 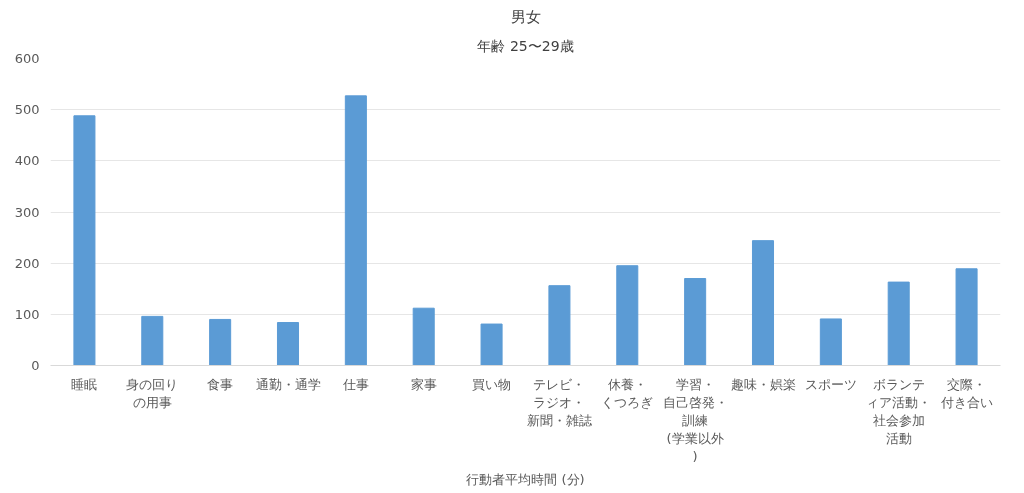 What do you see at coordinates (288, 384) in the screenshot?
I see `x-tick-label: 通勤・通学` at bounding box center [288, 384].